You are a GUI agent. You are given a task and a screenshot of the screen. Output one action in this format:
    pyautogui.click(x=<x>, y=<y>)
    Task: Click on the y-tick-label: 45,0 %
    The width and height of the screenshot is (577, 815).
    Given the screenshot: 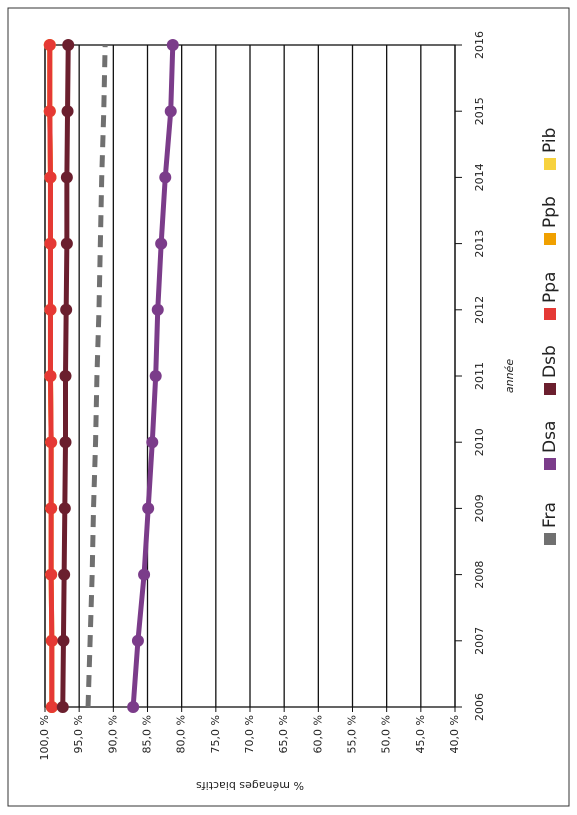 What is the action you would take?
    pyautogui.click(x=420, y=734)
    